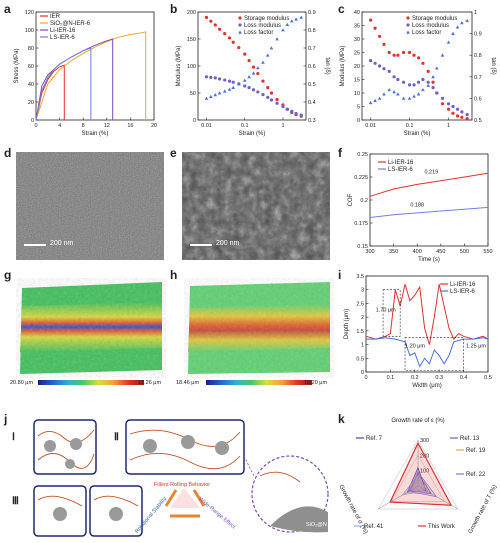 Image resolution: width=500 pixels, height=543 pixels. What do you see at coordinates (470, 439) in the screenshot?
I see `radar-legend-label: Ref. 13` at bounding box center [470, 439].